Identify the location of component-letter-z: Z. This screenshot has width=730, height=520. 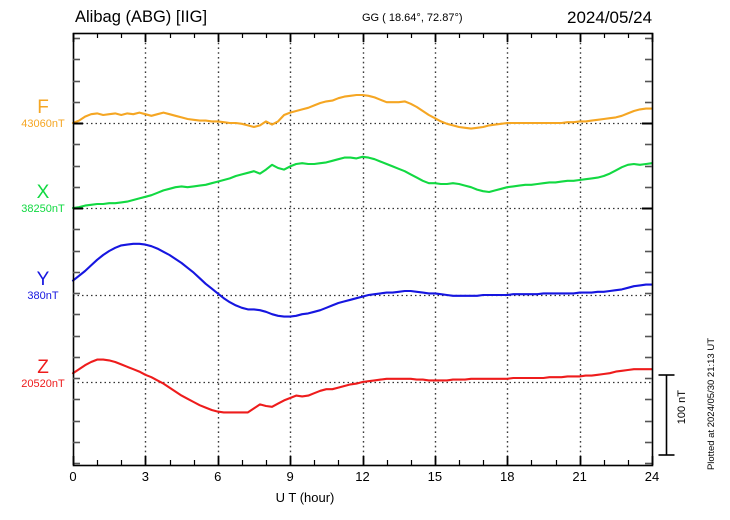
(43, 367).